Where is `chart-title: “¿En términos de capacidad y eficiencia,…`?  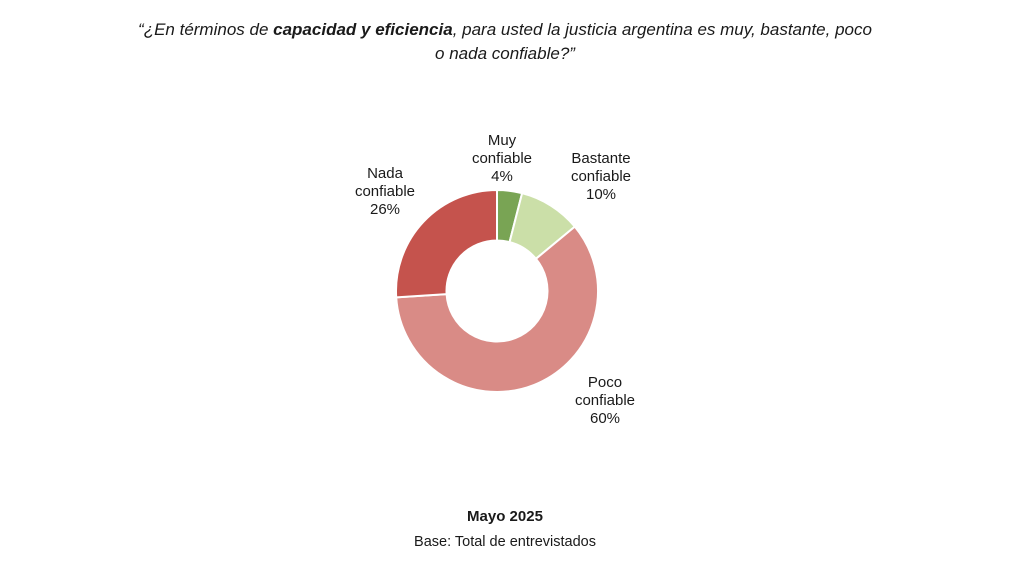 chart-title: “¿En términos de capacidad y eficiencia,… is located at coordinates (505, 42).